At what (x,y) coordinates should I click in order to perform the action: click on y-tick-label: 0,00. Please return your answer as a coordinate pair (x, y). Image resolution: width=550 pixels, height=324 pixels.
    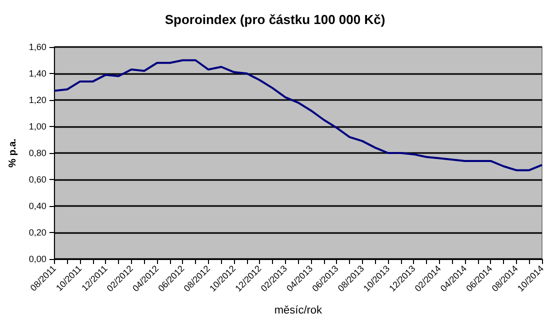
    Looking at the image, I should click on (37, 259).